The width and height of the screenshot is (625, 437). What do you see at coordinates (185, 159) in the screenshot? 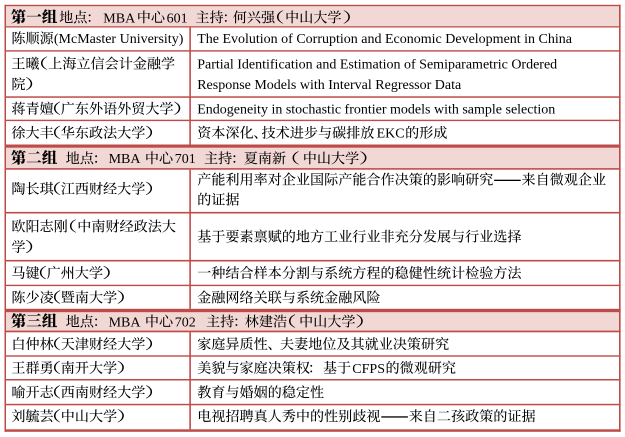
I see `svg-text: 701` at bounding box center [185, 159].